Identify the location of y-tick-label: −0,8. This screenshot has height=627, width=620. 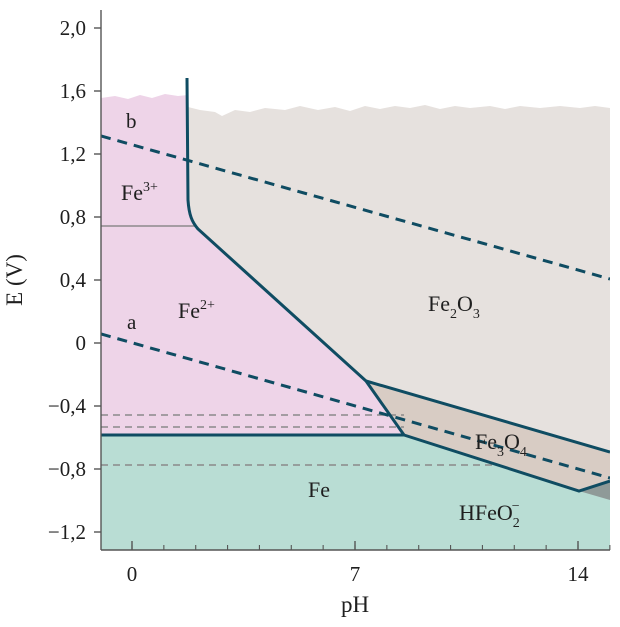
(67, 469).